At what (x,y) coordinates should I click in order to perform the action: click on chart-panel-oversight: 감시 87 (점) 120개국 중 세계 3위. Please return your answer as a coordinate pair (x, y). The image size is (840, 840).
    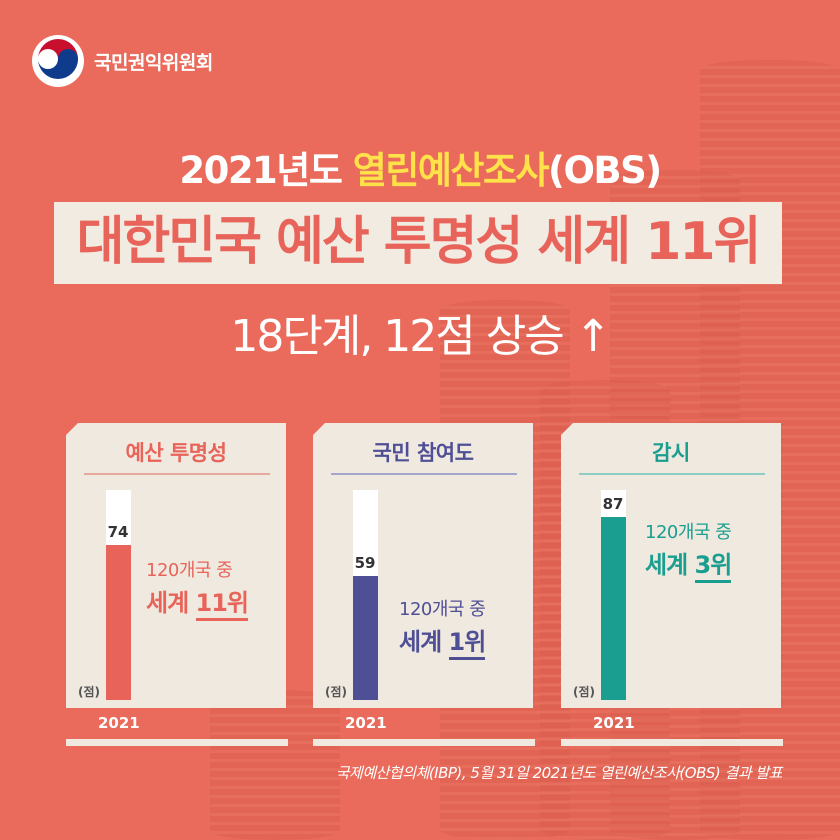
    Looking at the image, I should click on (671, 565).